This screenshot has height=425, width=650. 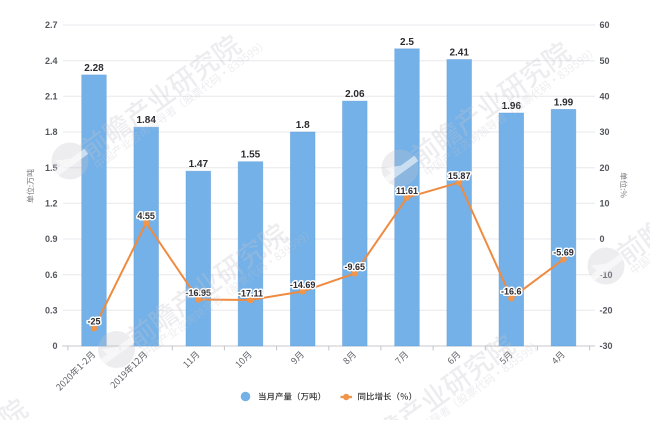 I want to click on svg-text: 11.61, so click(x=407, y=191).